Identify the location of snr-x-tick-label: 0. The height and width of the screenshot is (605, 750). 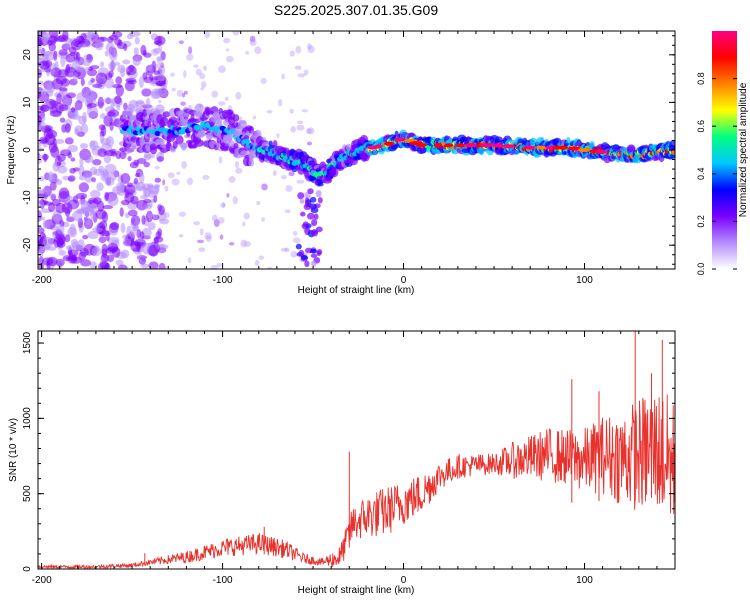
(404, 580).